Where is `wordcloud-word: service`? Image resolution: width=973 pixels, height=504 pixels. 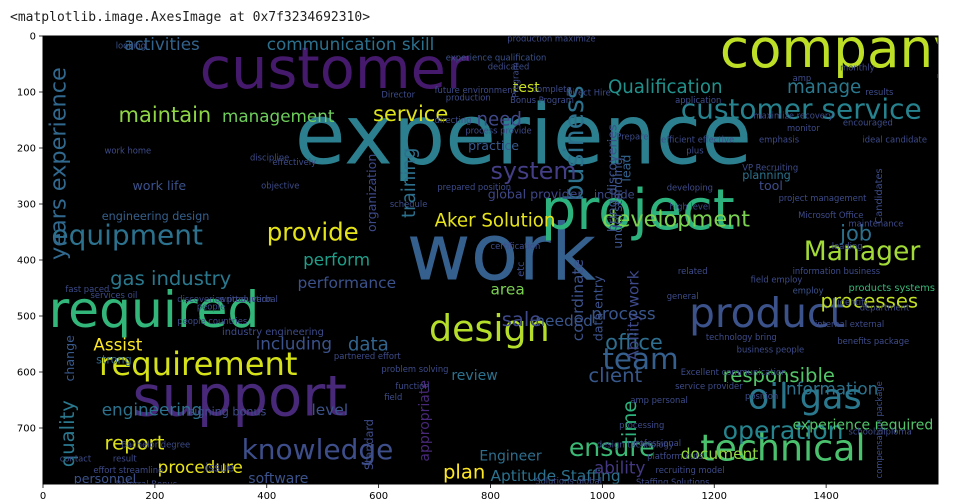 wordcloud-word: service is located at coordinates (410, 114).